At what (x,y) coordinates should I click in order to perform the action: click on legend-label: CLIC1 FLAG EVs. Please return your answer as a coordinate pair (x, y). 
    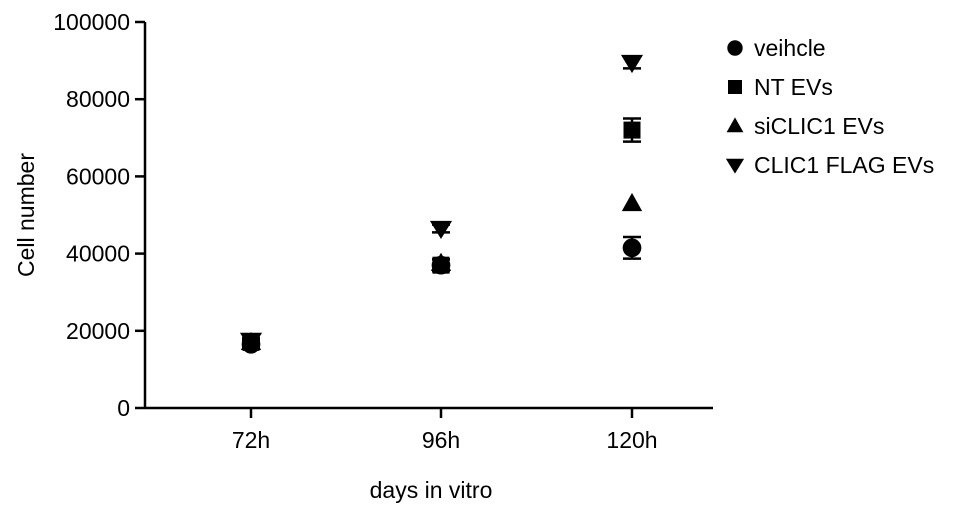
    Looking at the image, I should click on (844, 165).